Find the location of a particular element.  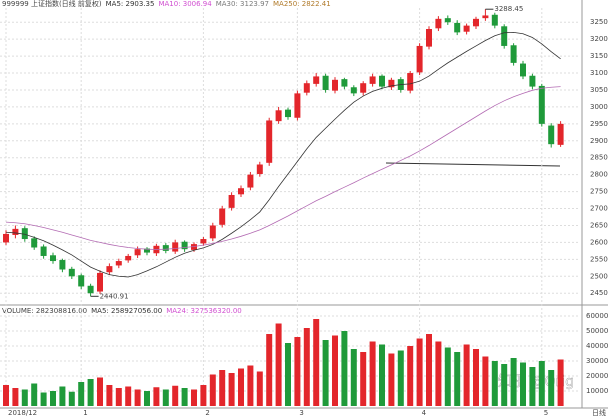

y-tick-label: 2800 is located at coordinates (599, 175).